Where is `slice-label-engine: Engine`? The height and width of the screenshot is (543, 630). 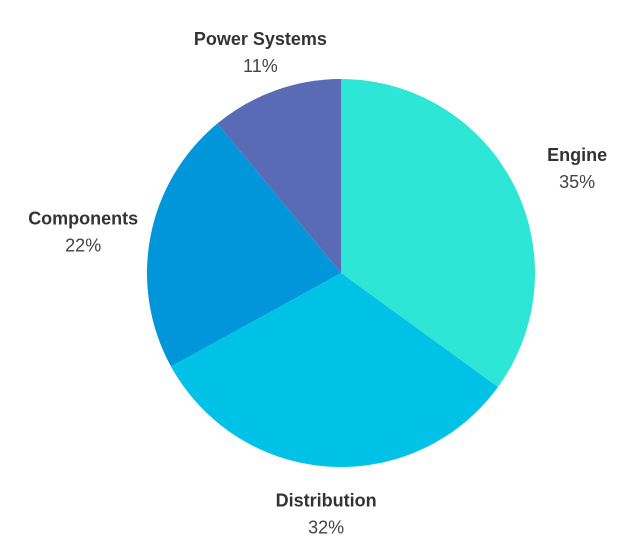 slice-label-engine: Engine is located at coordinates (577, 155).